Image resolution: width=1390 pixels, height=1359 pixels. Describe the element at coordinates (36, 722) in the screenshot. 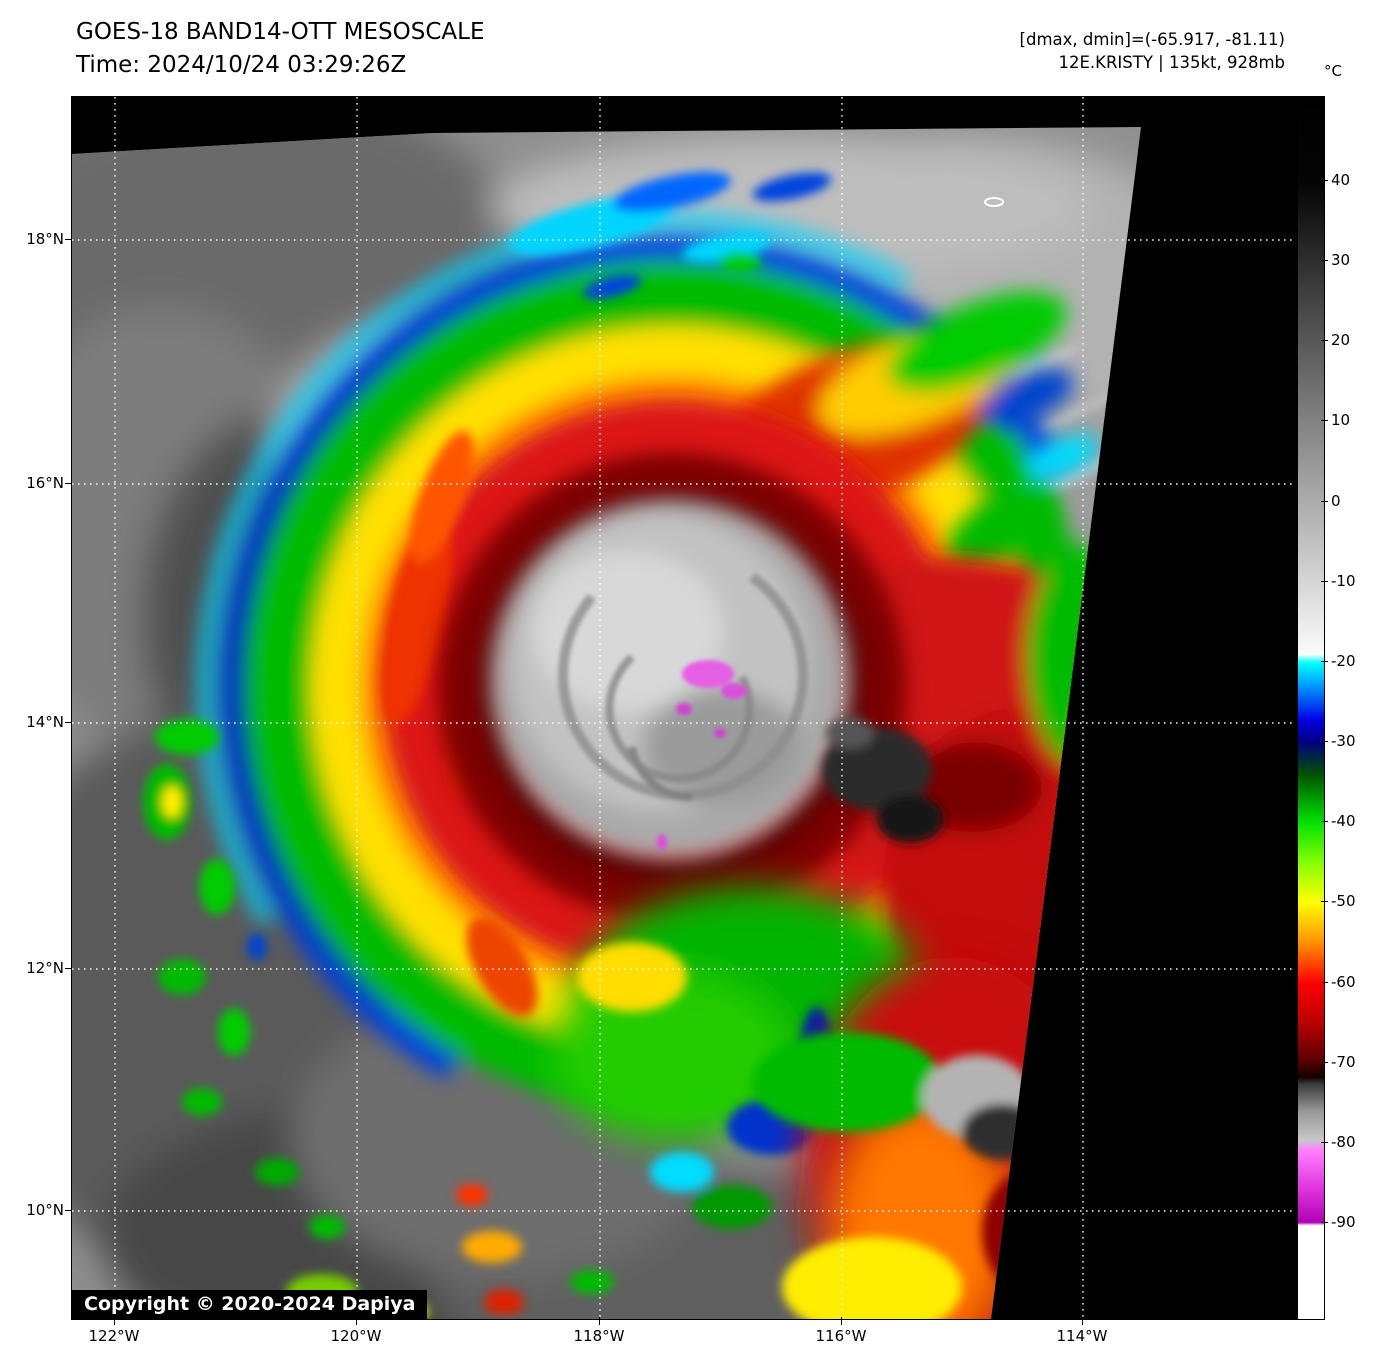

I see `lat-label-14n: 14°N` at that location.